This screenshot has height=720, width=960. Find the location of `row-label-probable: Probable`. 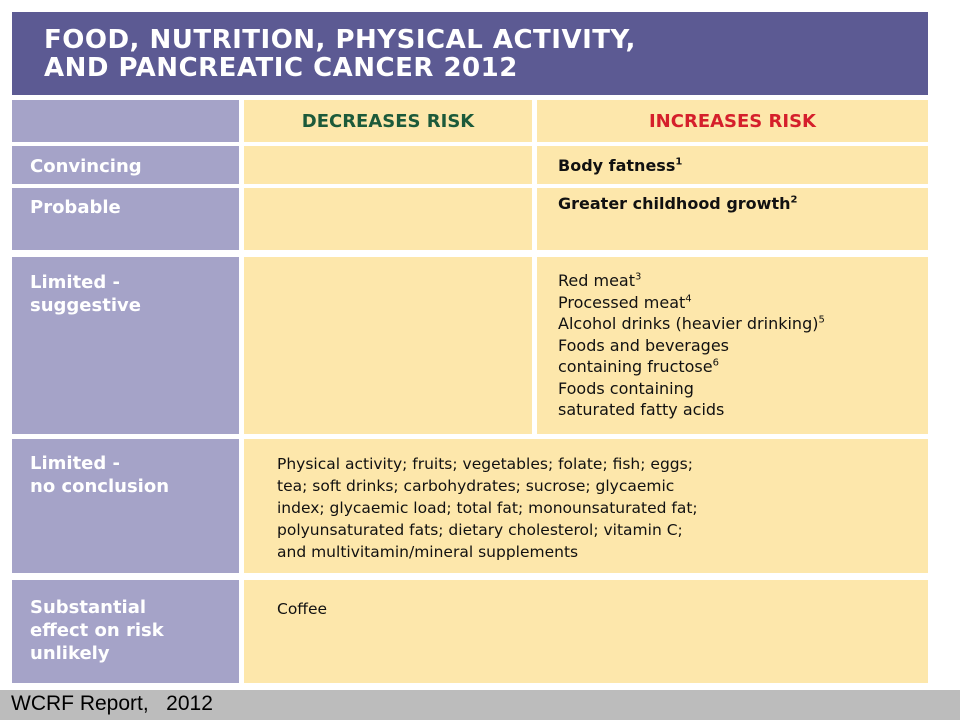

row-label-probable: Probable is located at coordinates (125, 219).